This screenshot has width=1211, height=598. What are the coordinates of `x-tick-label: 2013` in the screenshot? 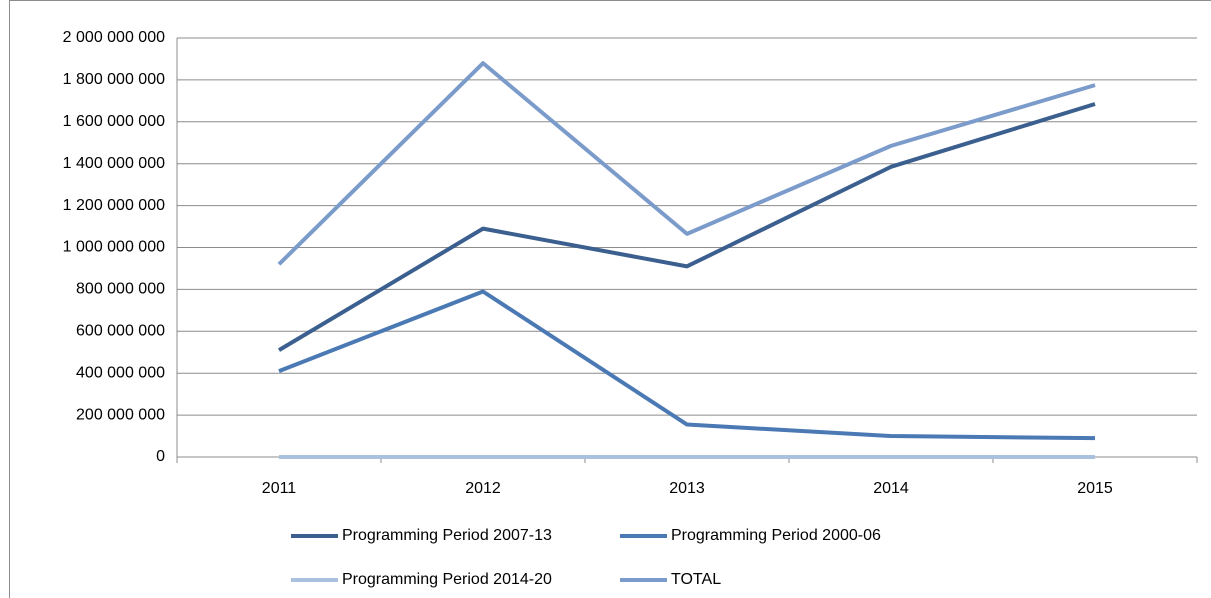 It's located at (687, 488).